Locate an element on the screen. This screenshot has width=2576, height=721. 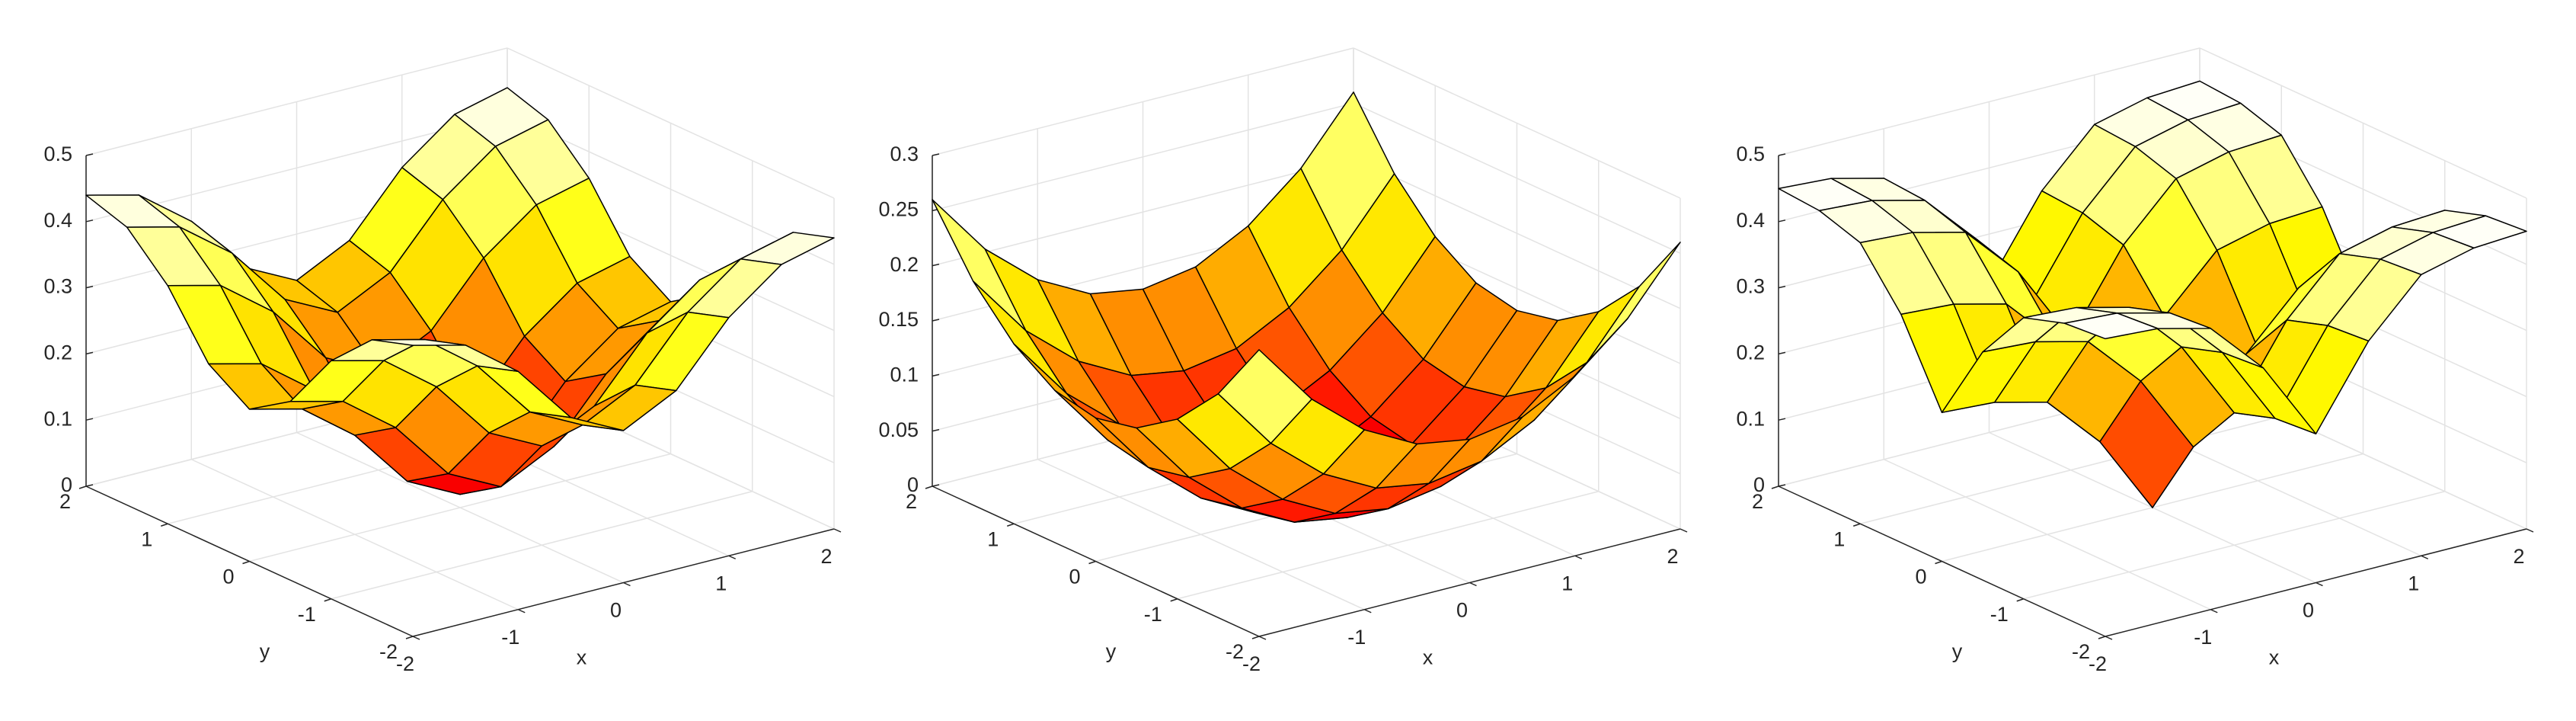
z-tick-label: 0.4 is located at coordinates (1750, 221).